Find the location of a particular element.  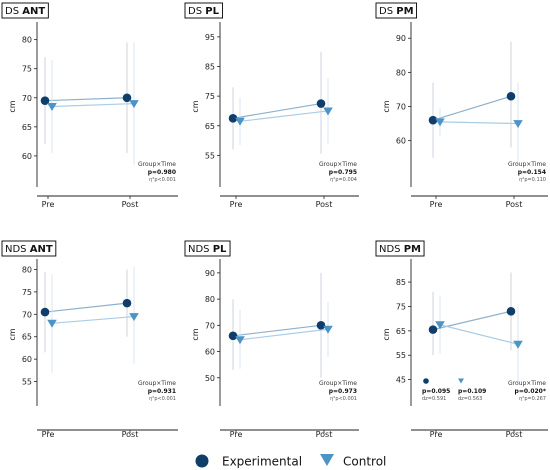

stats-p-value: p=0.973 is located at coordinates (343, 391).